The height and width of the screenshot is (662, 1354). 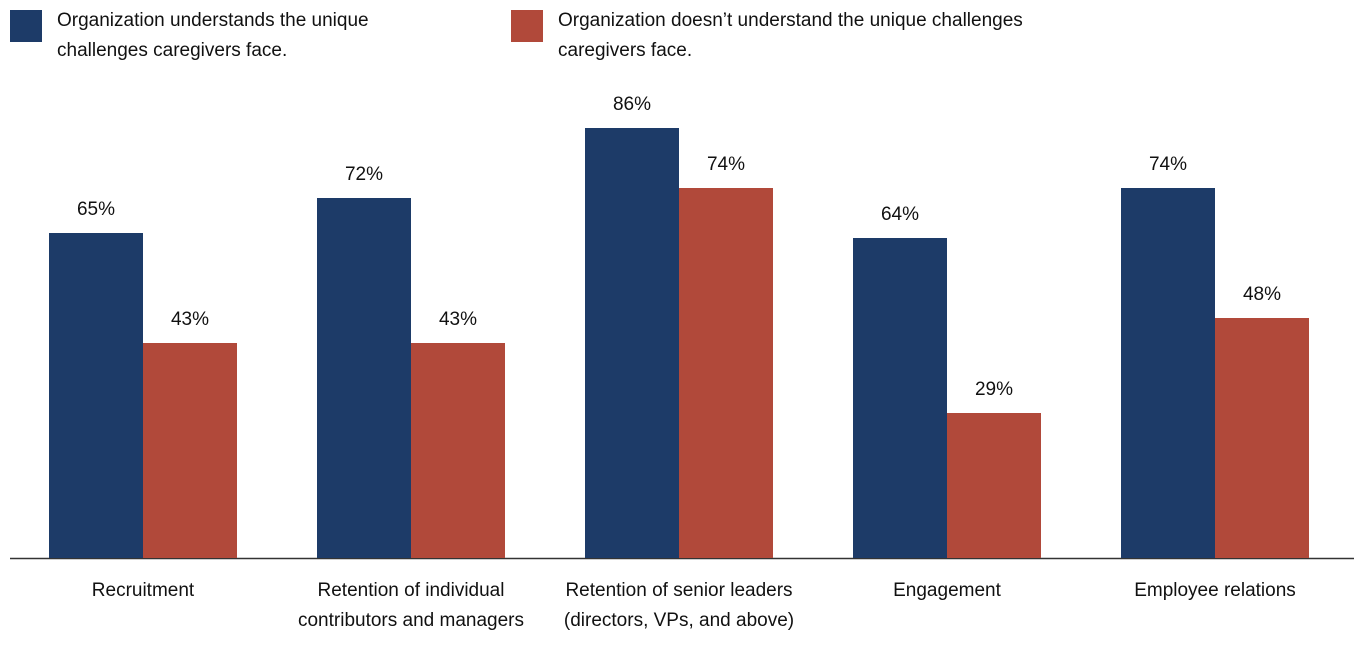 I want to click on value-label: 48%, so click(x=1262, y=294).